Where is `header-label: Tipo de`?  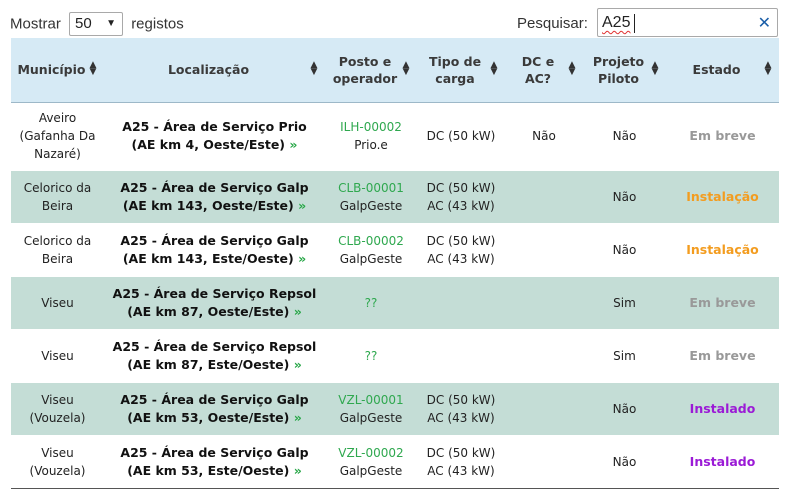
header-label: Tipo de is located at coordinates (455, 61).